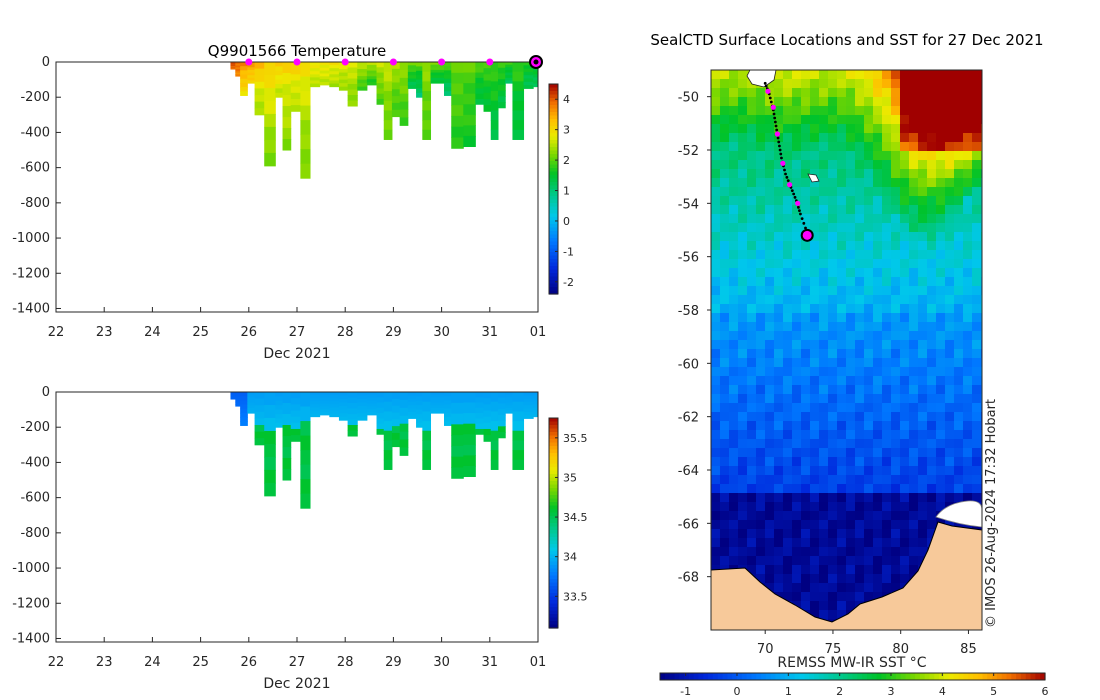 The height and width of the screenshot is (700, 1100). What do you see at coordinates (36, 185) in the screenshot?
I see `temperature-y-axis: 0-200-400-600-800-1000-1200-1400` at bounding box center [36, 185].